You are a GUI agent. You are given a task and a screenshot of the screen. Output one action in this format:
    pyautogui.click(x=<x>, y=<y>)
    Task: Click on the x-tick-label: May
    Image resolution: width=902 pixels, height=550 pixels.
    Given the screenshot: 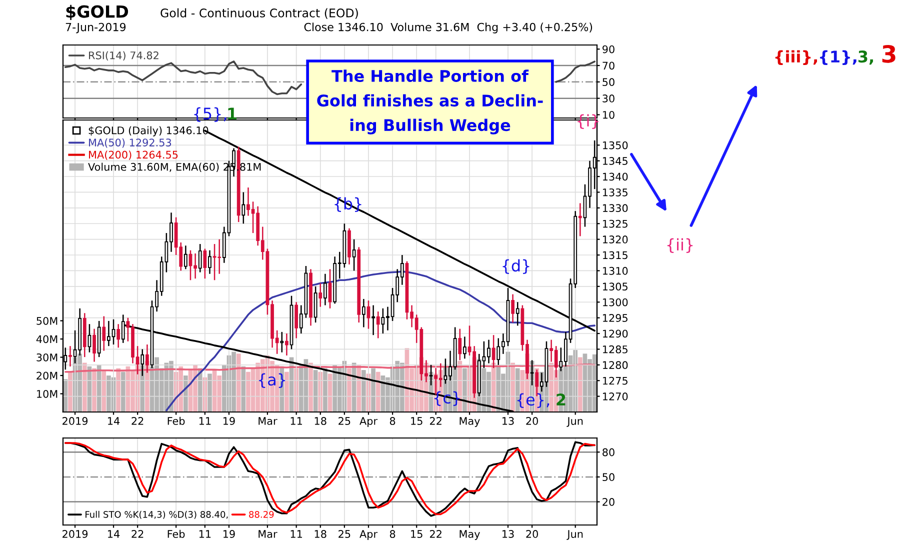 What is the action you would take?
    pyautogui.click(x=470, y=422)
    